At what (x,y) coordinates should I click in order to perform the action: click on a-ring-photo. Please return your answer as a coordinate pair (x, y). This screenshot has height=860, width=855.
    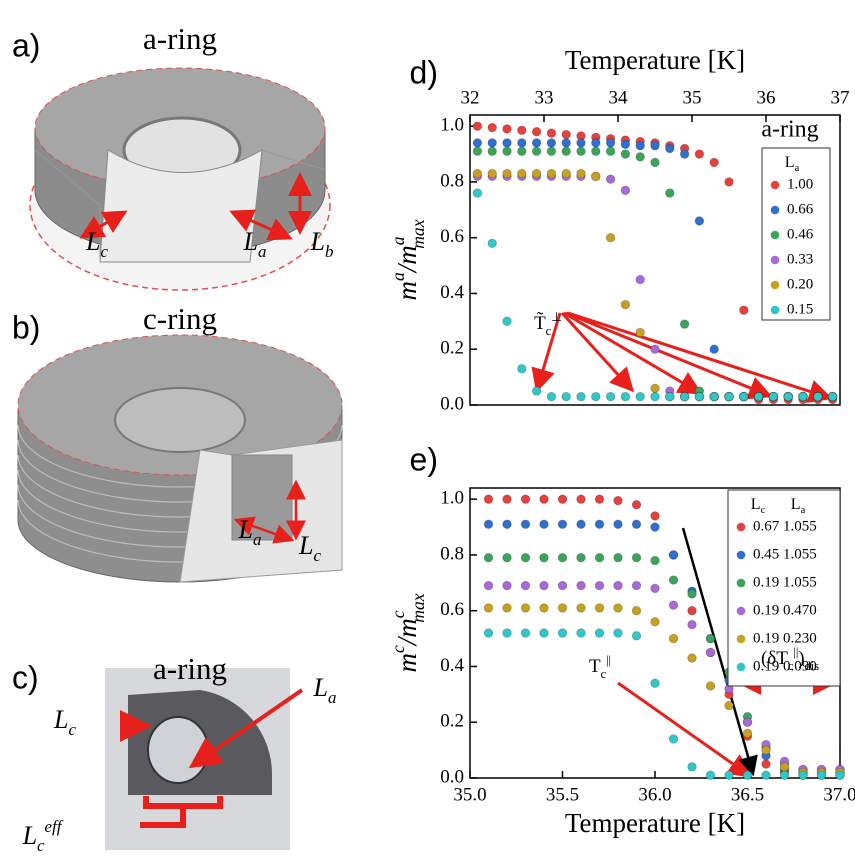
    Looking at the image, I should click on (204, 759).